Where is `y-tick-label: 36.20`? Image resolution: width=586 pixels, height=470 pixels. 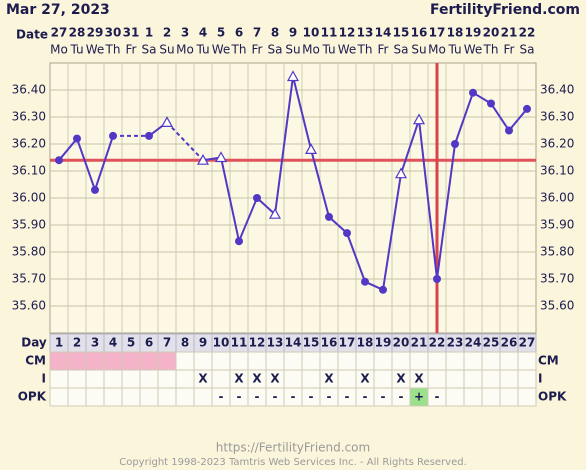
y-tick-label: 36.20 is located at coordinates (29, 144).